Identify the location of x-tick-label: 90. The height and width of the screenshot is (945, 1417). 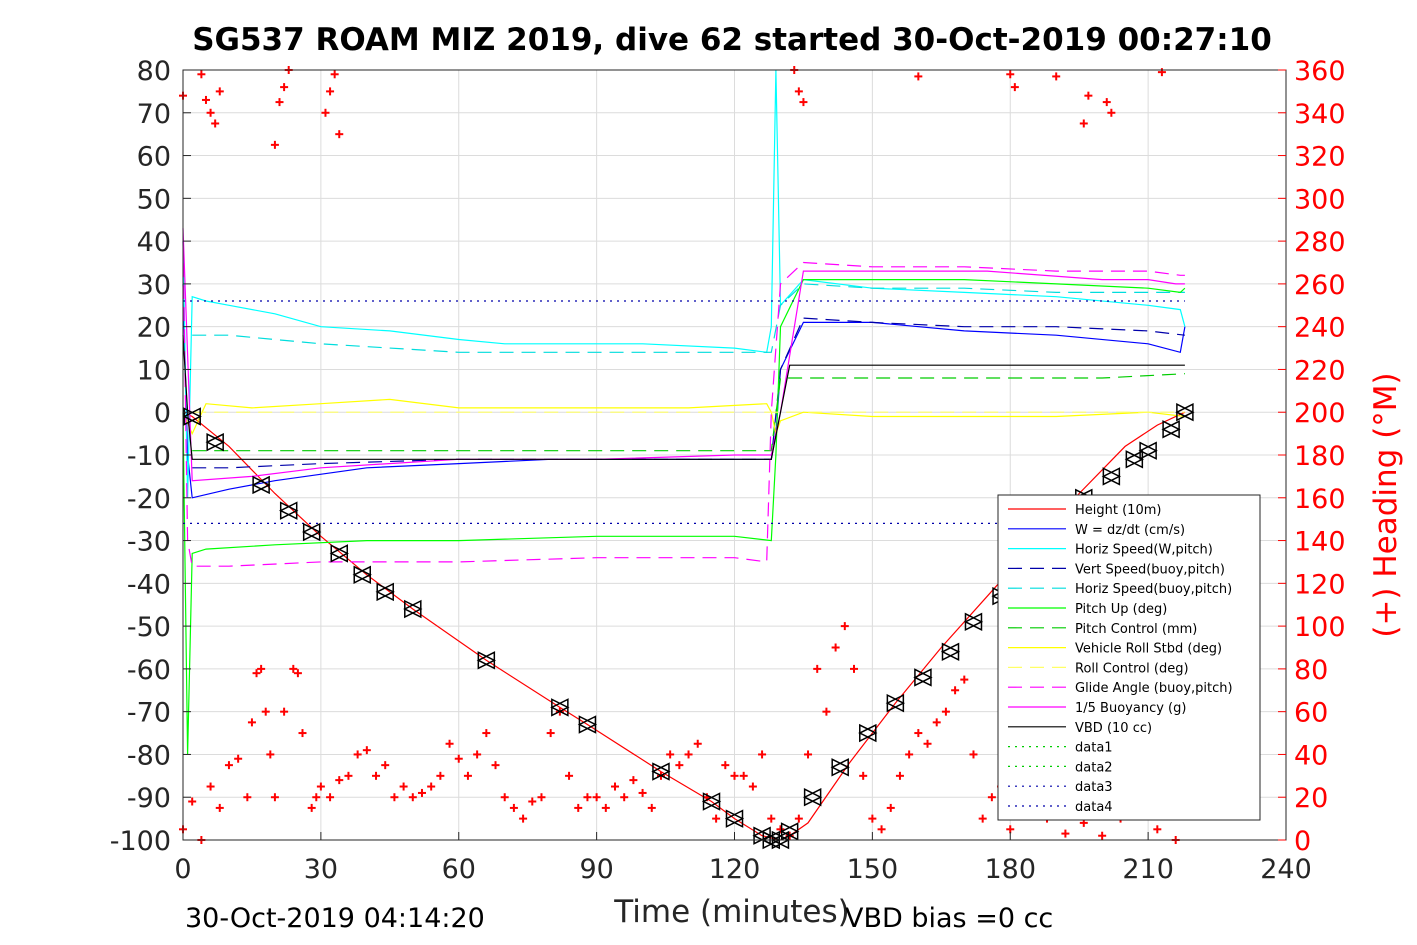
(596, 869).